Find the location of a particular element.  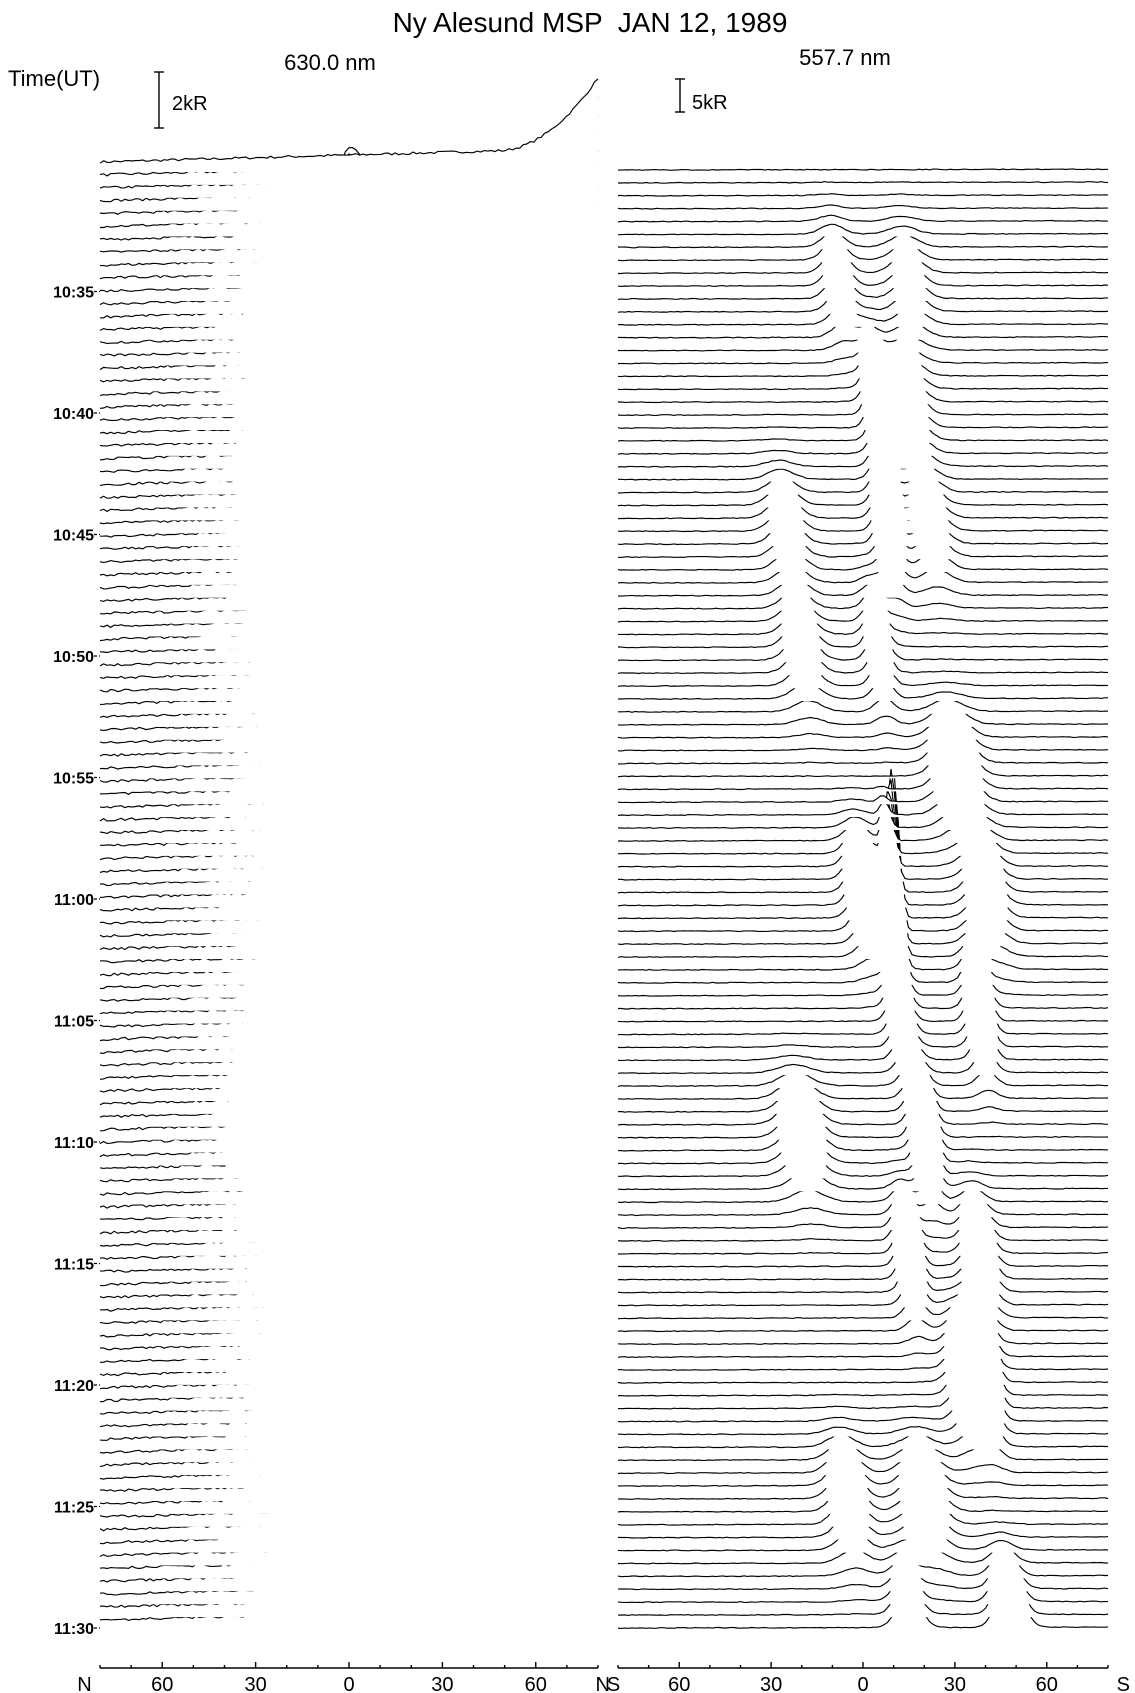

scale-bar-label-630nm: 2kR is located at coordinates (190, 104).